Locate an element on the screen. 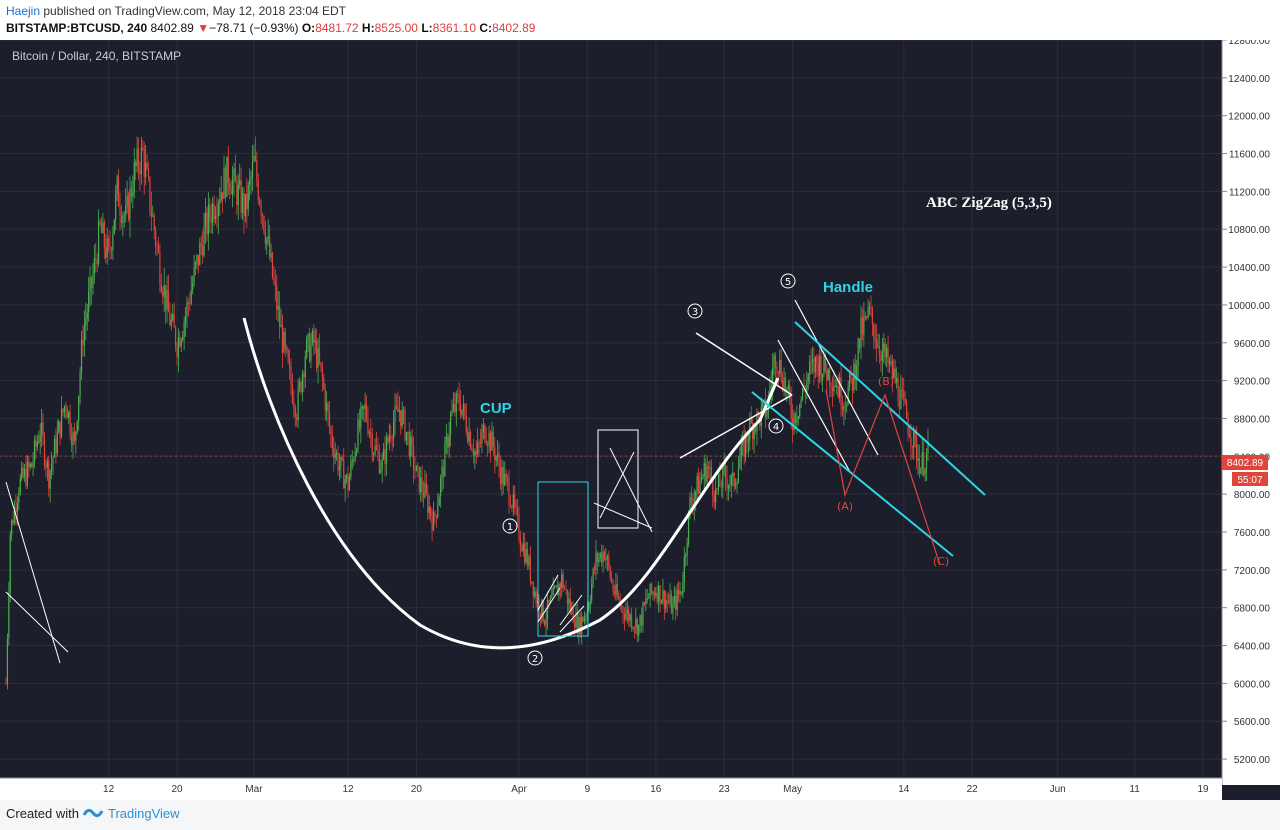 The width and height of the screenshot is (1280, 830). last-price-tag: 8402.89 55:07 is located at coordinates (1245, 470).